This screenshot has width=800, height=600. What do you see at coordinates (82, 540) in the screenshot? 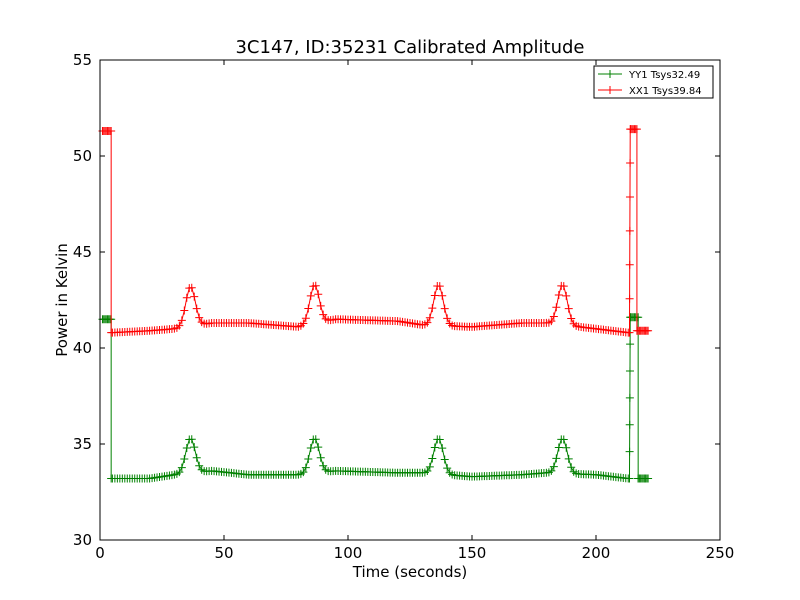
I see `y-tick-label: 30` at bounding box center [82, 540].